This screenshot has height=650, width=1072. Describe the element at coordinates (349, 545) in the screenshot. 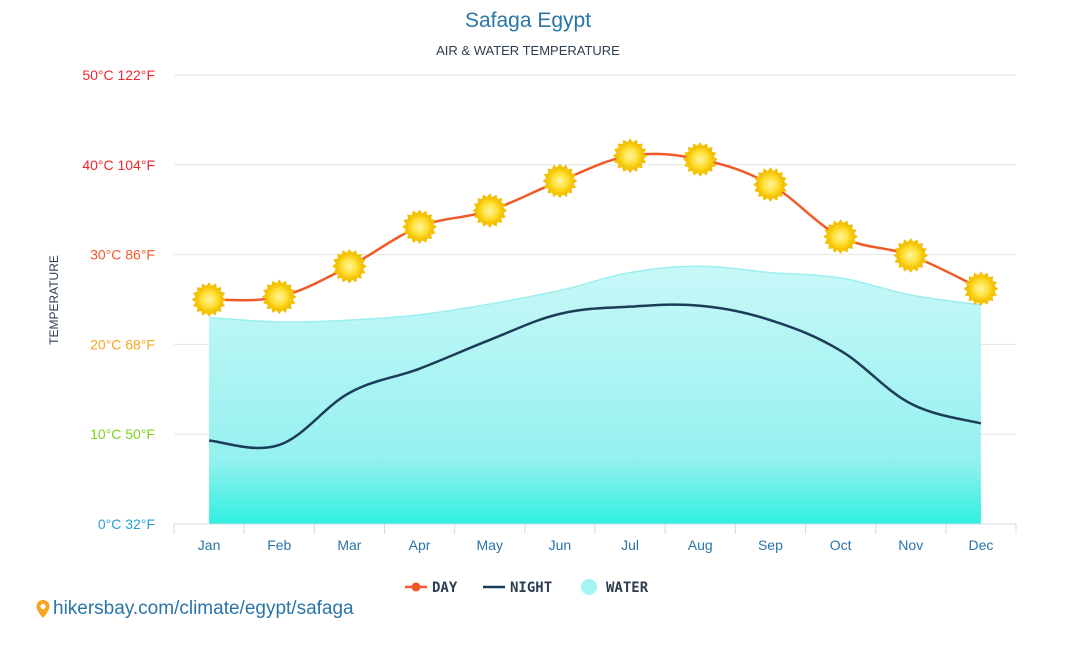

I see `x-tick-label: Mar` at that location.